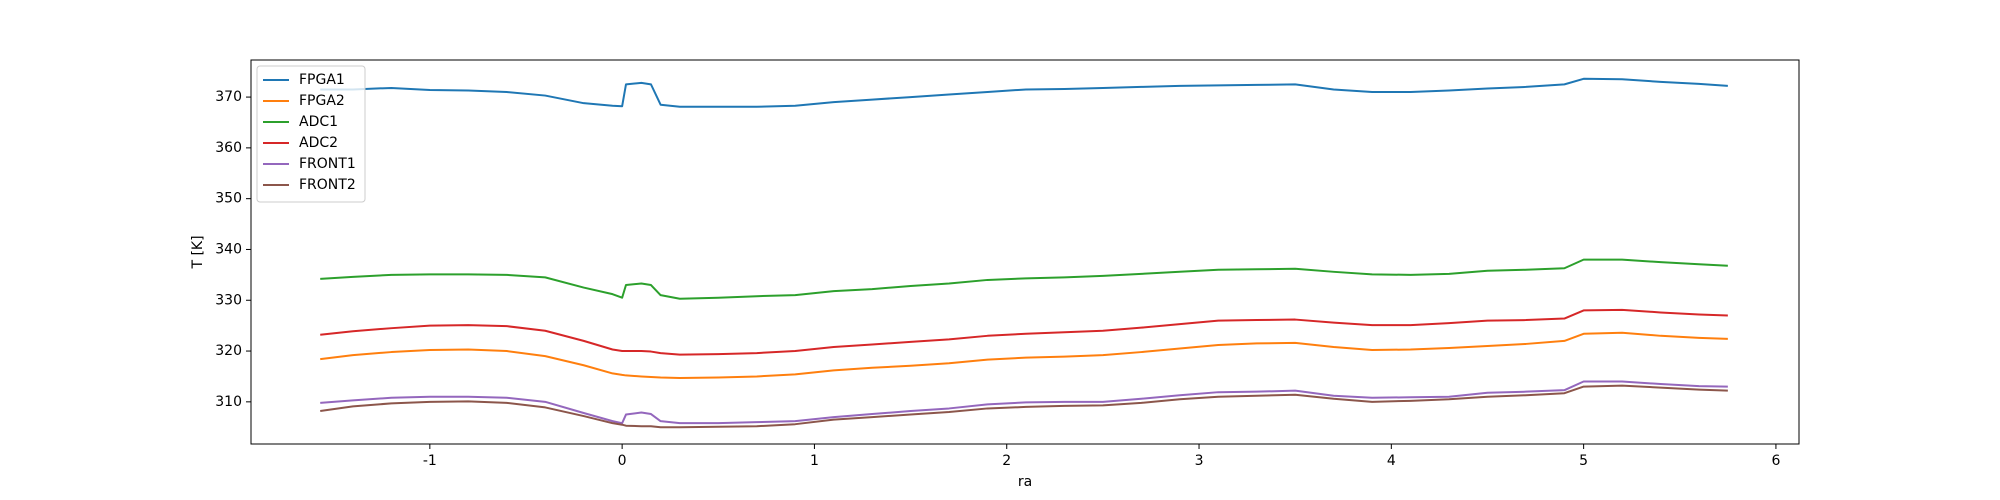 The width and height of the screenshot is (2000, 500). What do you see at coordinates (322, 101) in the screenshot?
I see `legend-label: FPGA2` at bounding box center [322, 101].